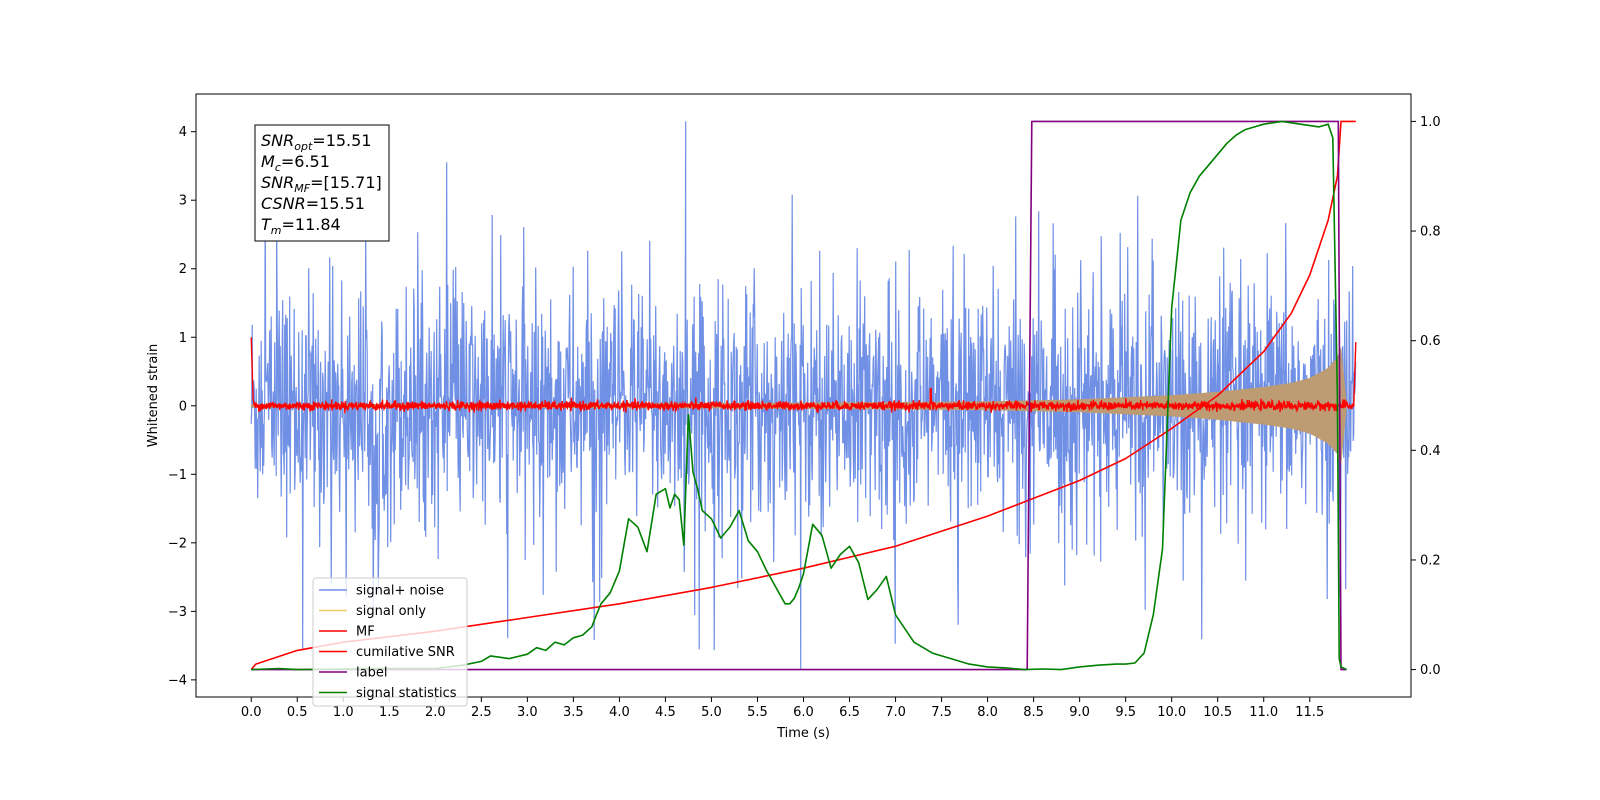 This screenshot has height=800, width=1600. What do you see at coordinates (301, 226) in the screenshot?
I see `annotation-line: Tm=11.84` at bounding box center [301, 226].